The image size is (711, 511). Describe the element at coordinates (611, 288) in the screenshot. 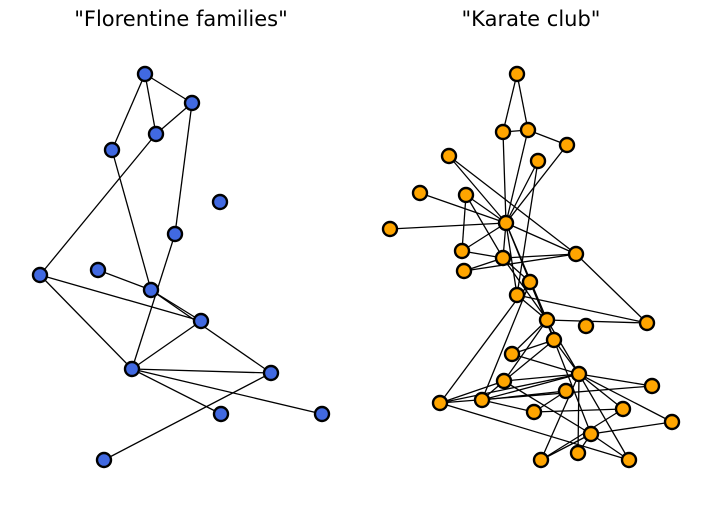

I see `edge-k13-k15` at that location.